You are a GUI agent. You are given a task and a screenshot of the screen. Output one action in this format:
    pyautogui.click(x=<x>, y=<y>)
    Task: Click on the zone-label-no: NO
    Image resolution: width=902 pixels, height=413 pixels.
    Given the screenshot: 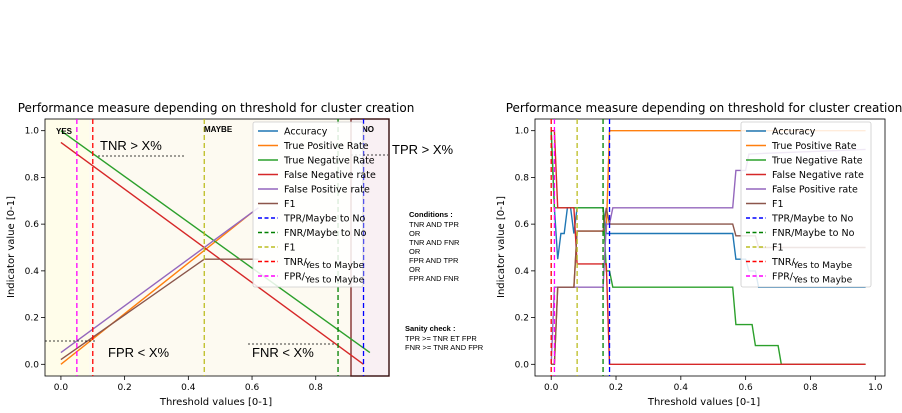 What is the action you would take?
    pyautogui.click(x=368, y=129)
    